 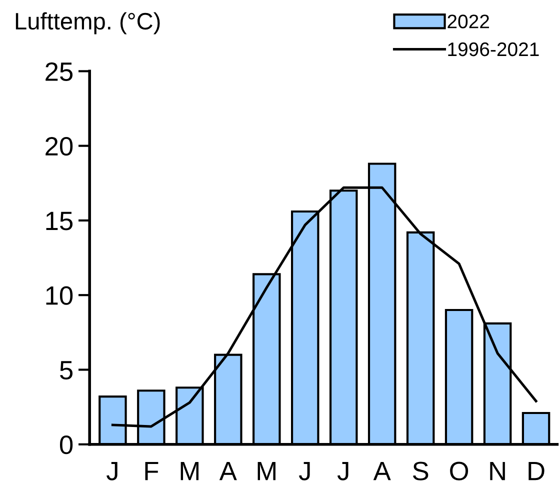 I want to click on y-tick-label: 10, so click(x=59, y=295).